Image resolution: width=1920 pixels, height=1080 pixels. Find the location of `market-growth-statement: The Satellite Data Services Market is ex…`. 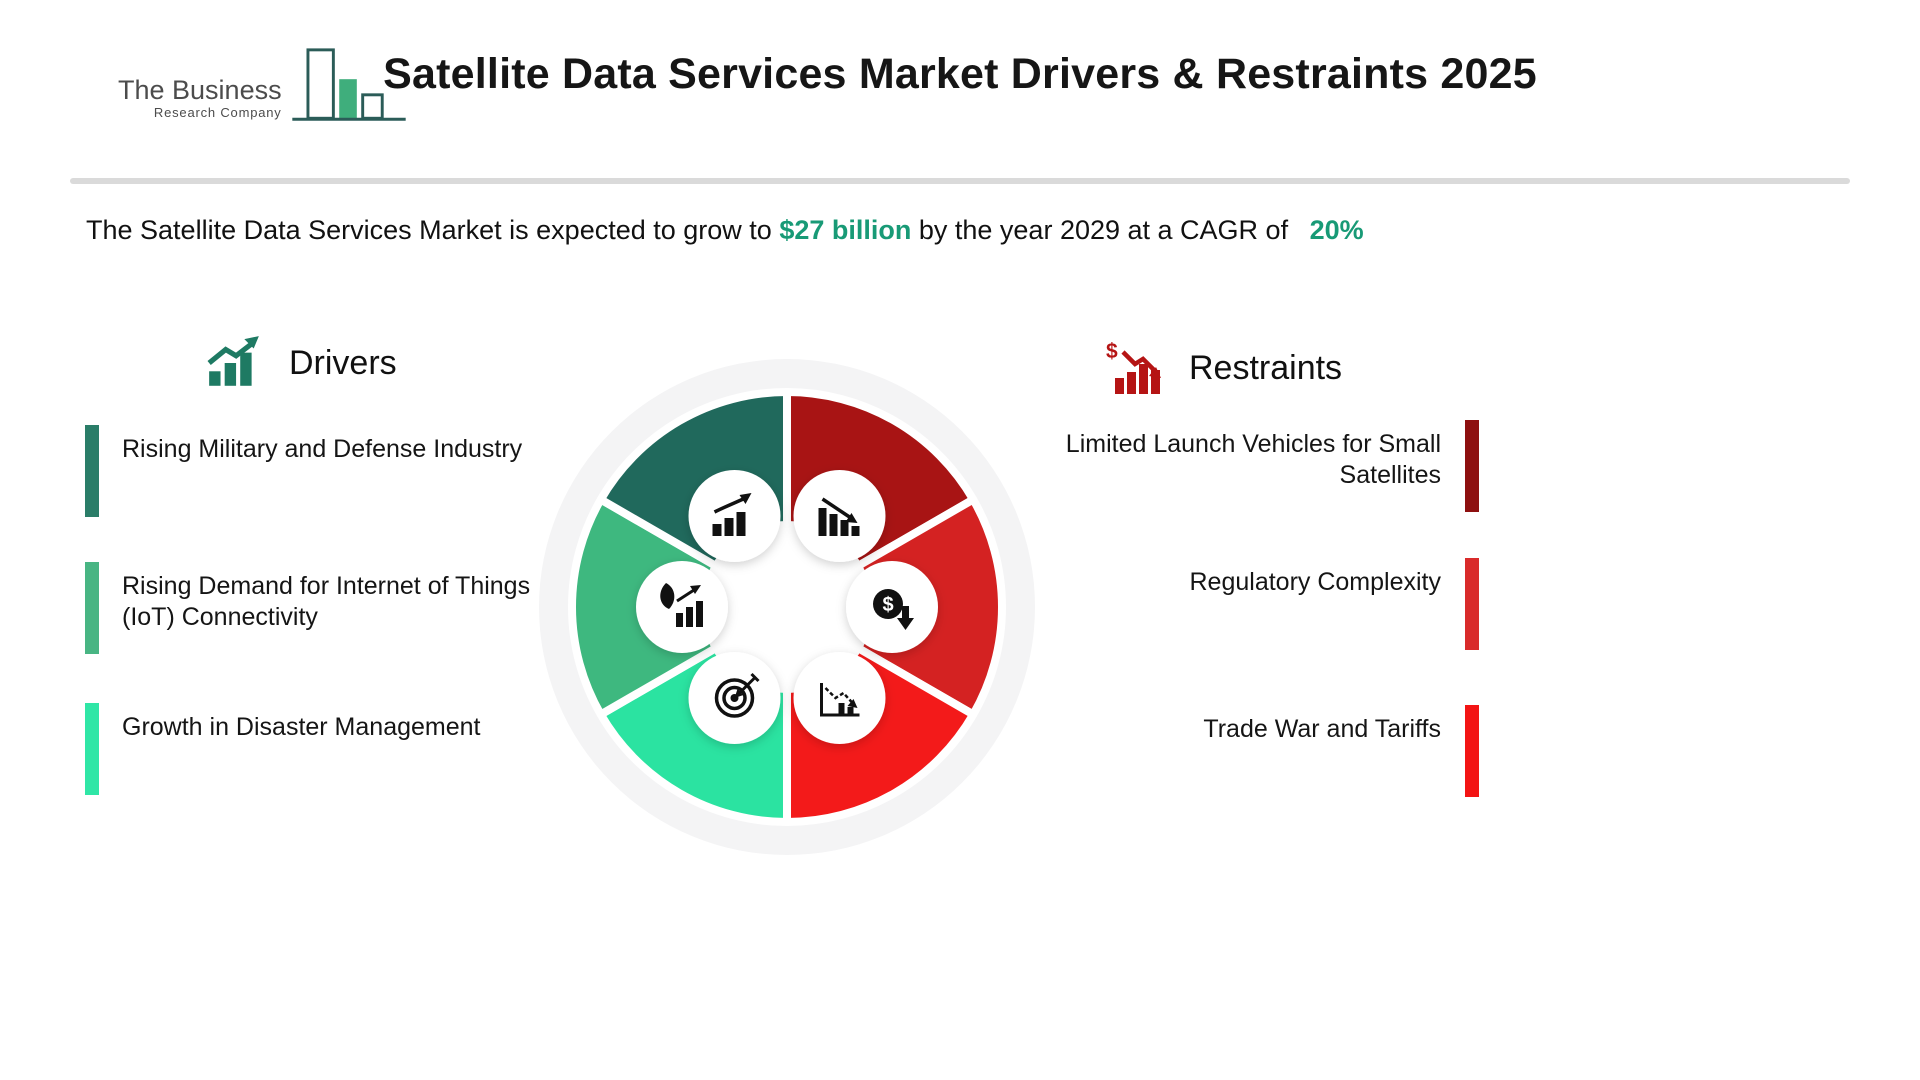

market-growth-statement: The Satellite Data Services Market is ex… is located at coordinates (725, 230).